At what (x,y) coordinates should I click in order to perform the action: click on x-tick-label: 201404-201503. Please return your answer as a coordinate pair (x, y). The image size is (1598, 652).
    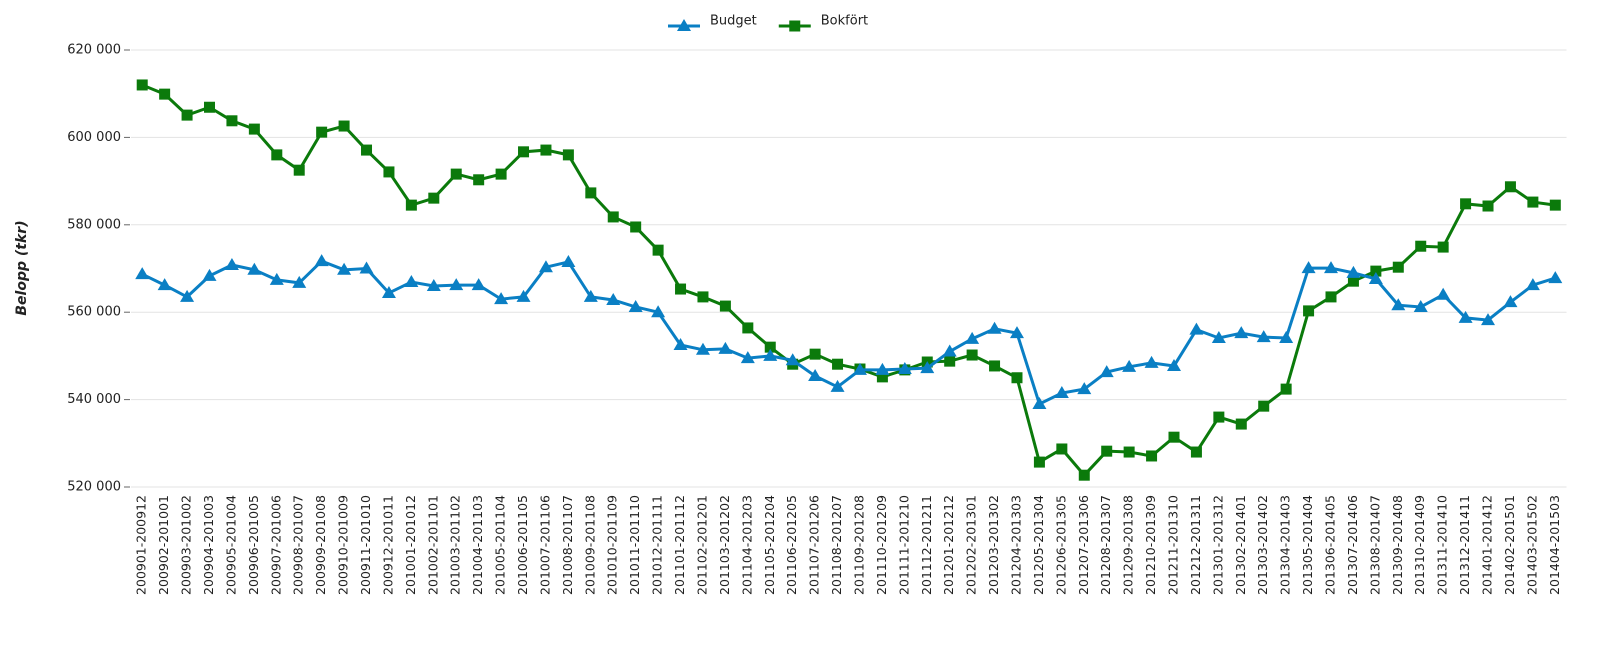
    Looking at the image, I should click on (1554, 545).